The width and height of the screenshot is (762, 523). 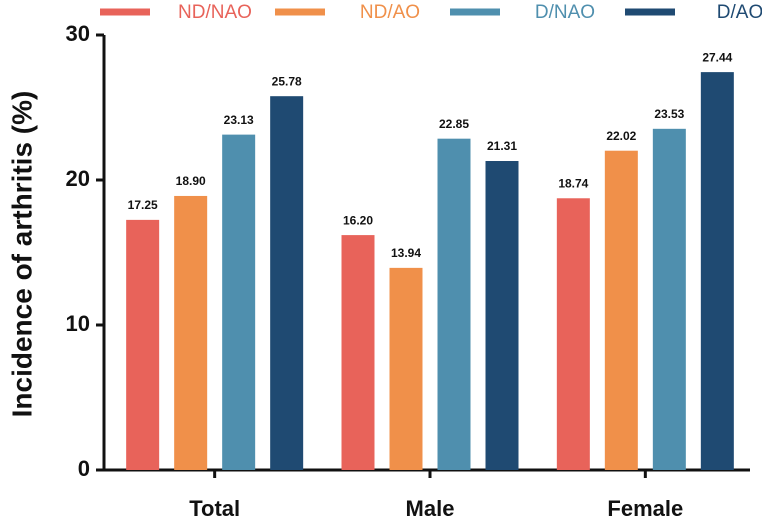 What do you see at coordinates (21, 254) in the screenshot?
I see `y-axis-label: Incidence of arthritis (%)` at bounding box center [21, 254].